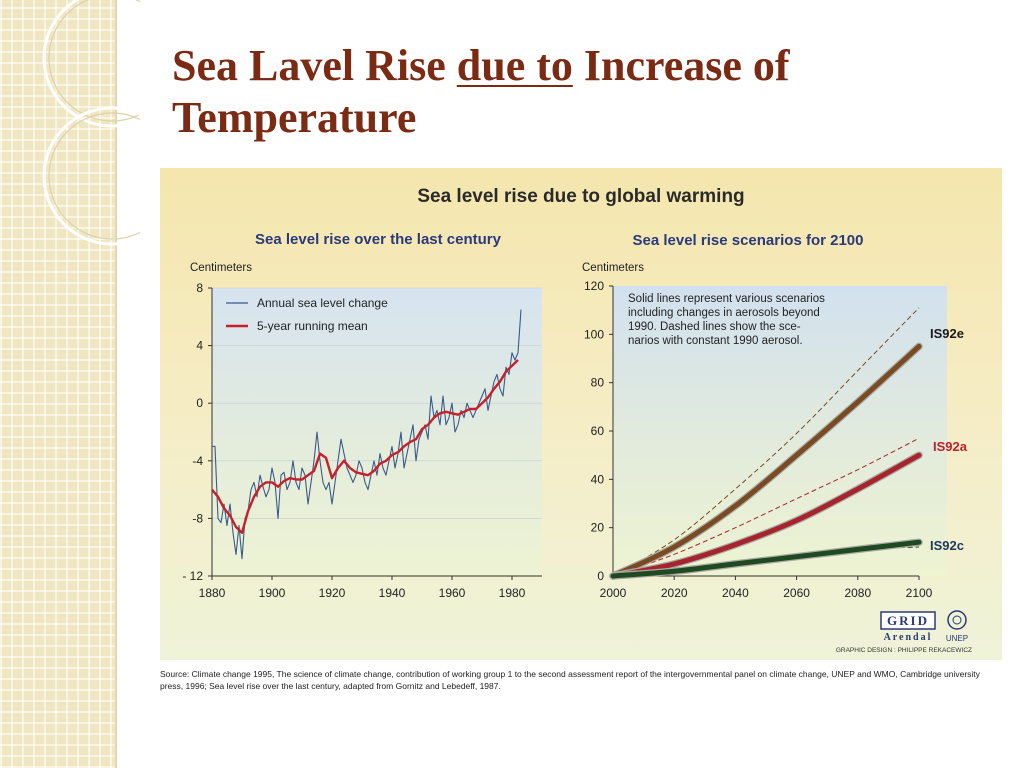  What do you see at coordinates (735, 593) in the screenshot?
I see `x-tick-label: 2040` at bounding box center [735, 593].